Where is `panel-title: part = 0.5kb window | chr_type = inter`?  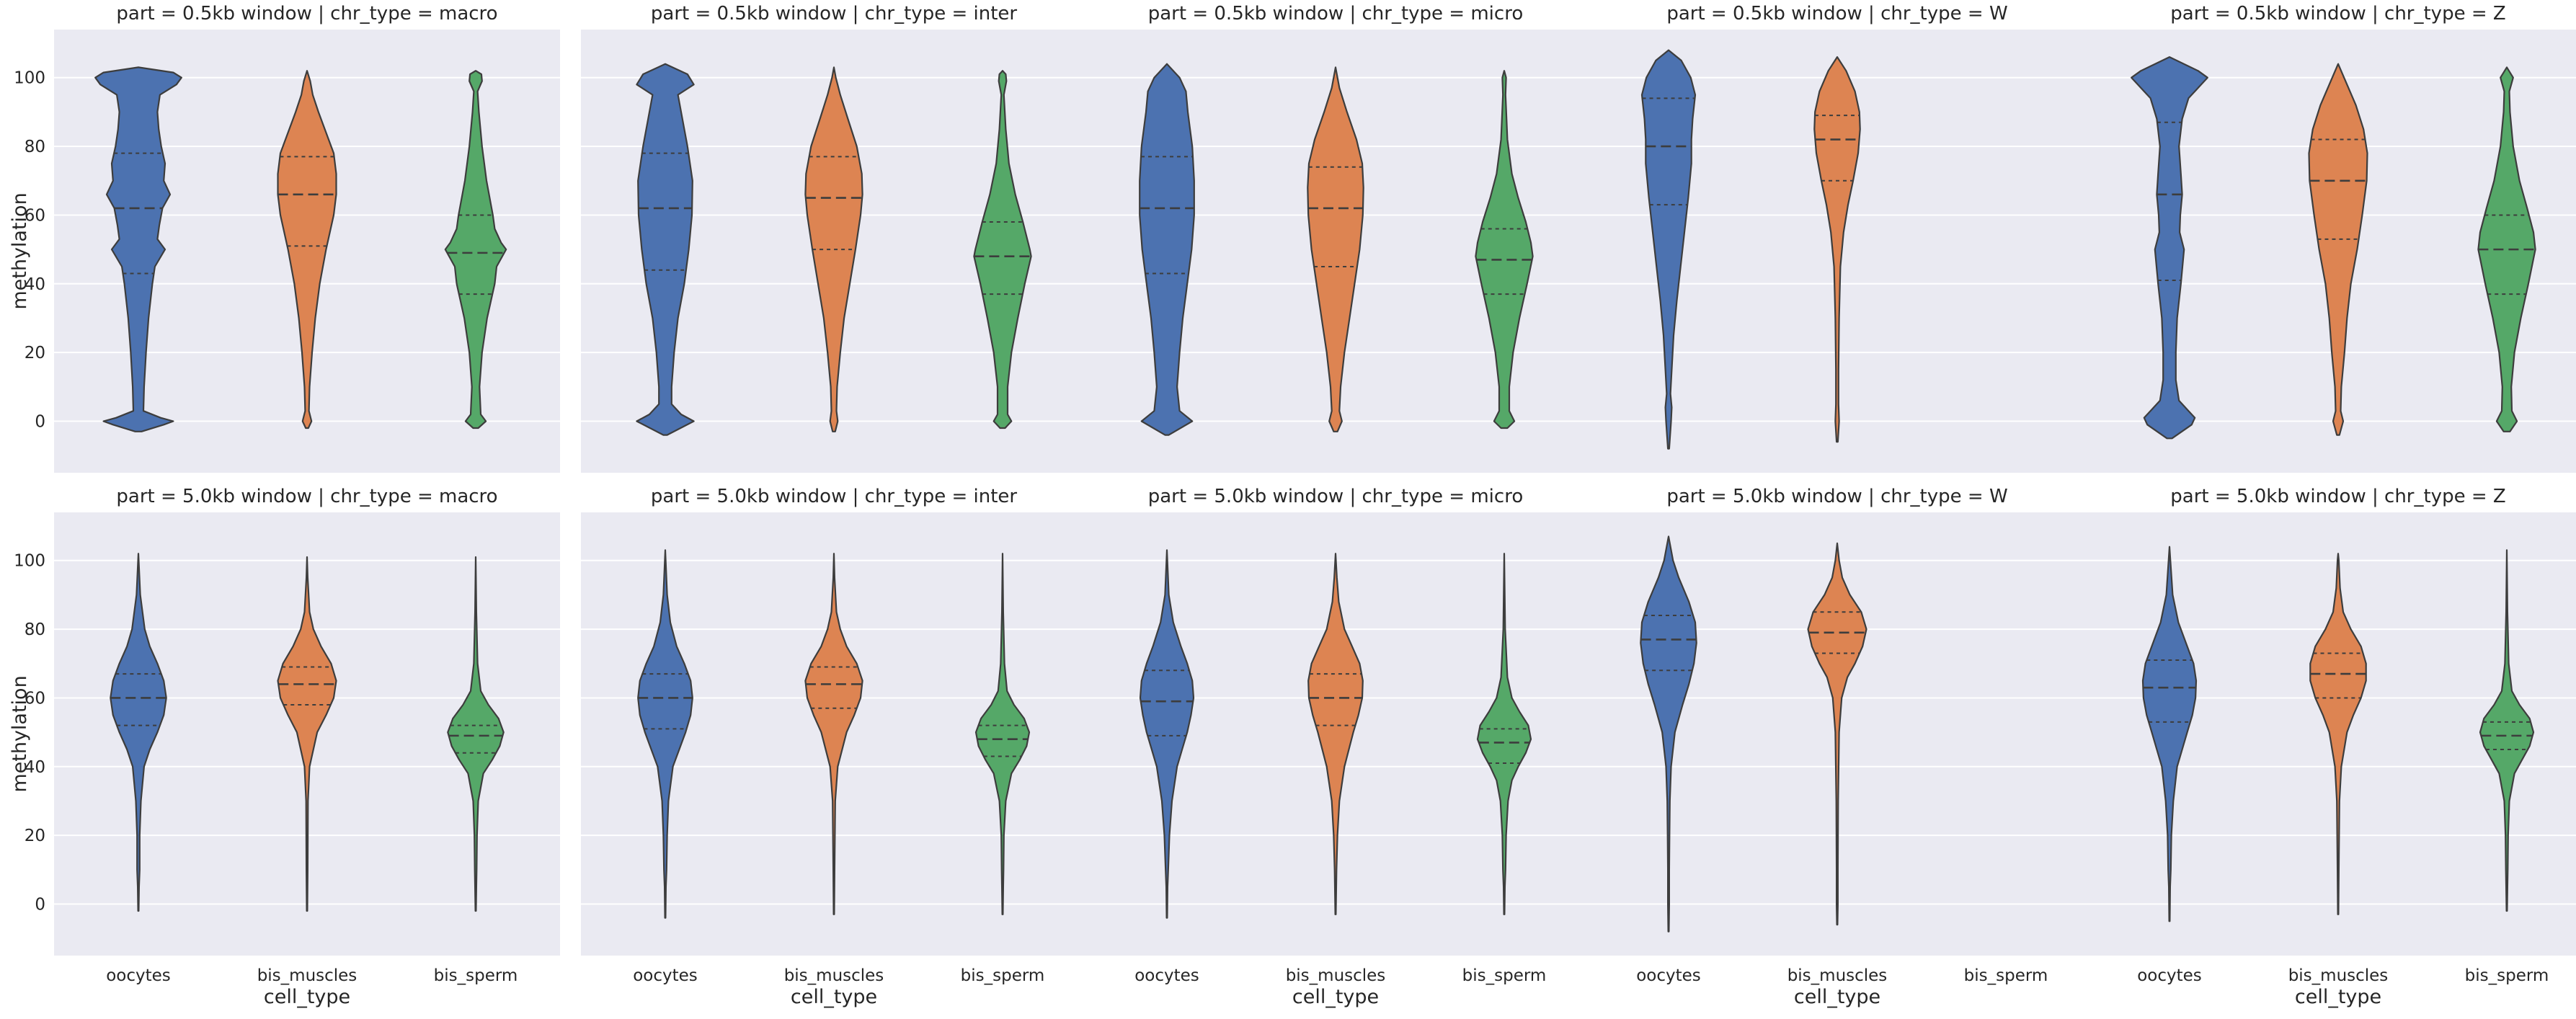 panel-title: part = 0.5kb window | chr_type = inter is located at coordinates (834, 14).